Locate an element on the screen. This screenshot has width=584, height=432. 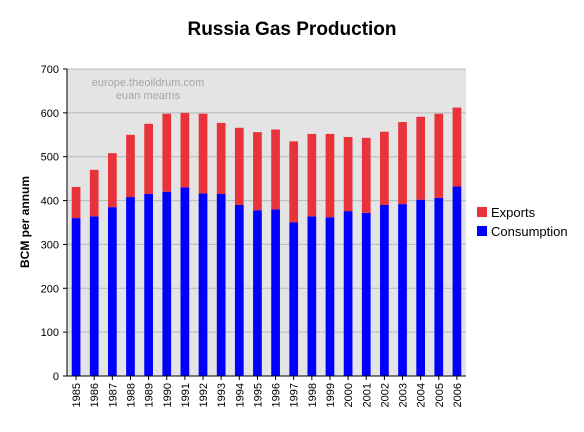
x-tick-label: 1996 is located at coordinates (277, 395).